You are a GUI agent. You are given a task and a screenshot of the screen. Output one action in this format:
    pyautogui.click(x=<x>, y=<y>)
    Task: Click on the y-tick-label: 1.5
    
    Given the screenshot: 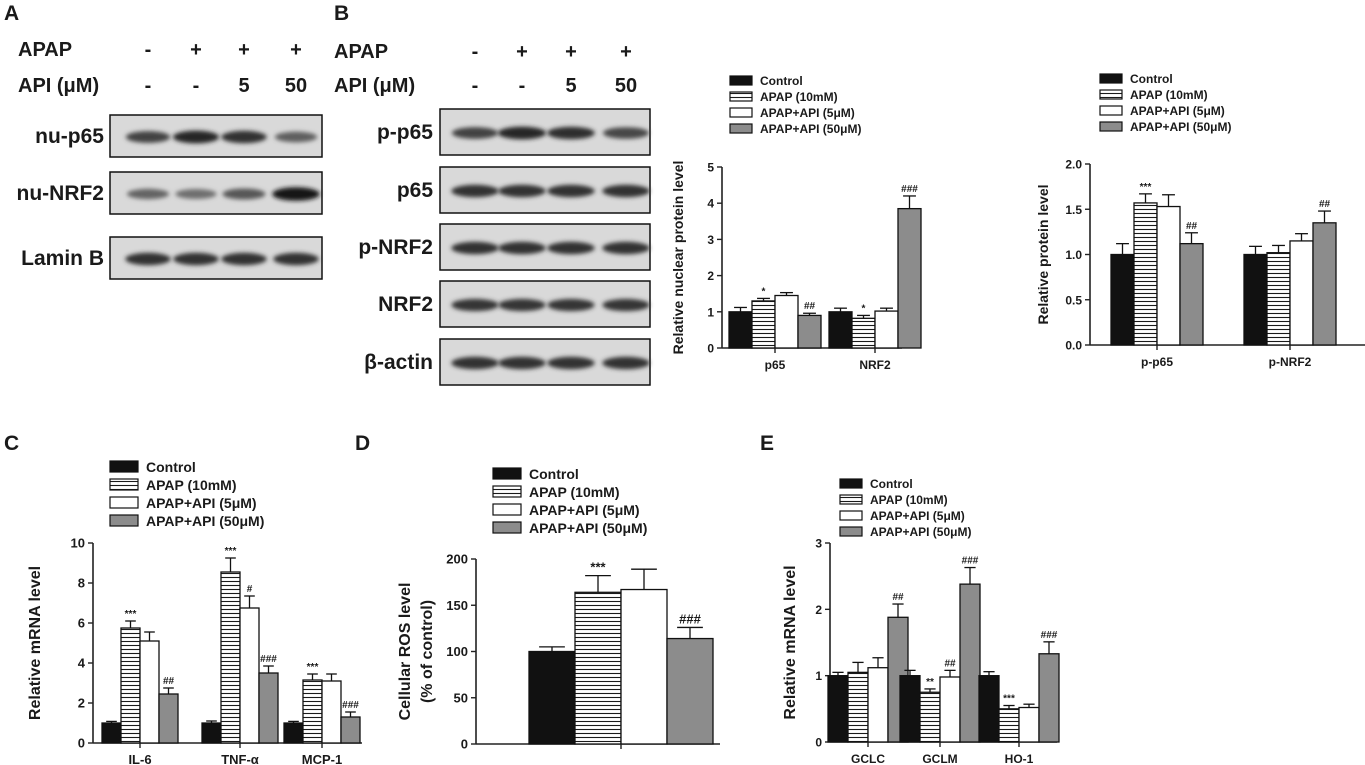 What is the action you would take?
    pyautogui.click(x=1073, y=210)
    